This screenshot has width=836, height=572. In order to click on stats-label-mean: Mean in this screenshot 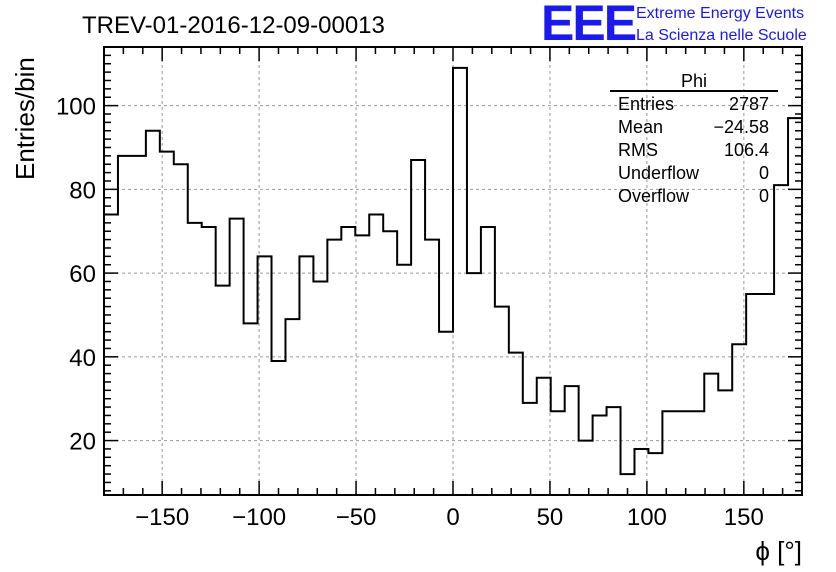, I will do `click(640, 127)`.